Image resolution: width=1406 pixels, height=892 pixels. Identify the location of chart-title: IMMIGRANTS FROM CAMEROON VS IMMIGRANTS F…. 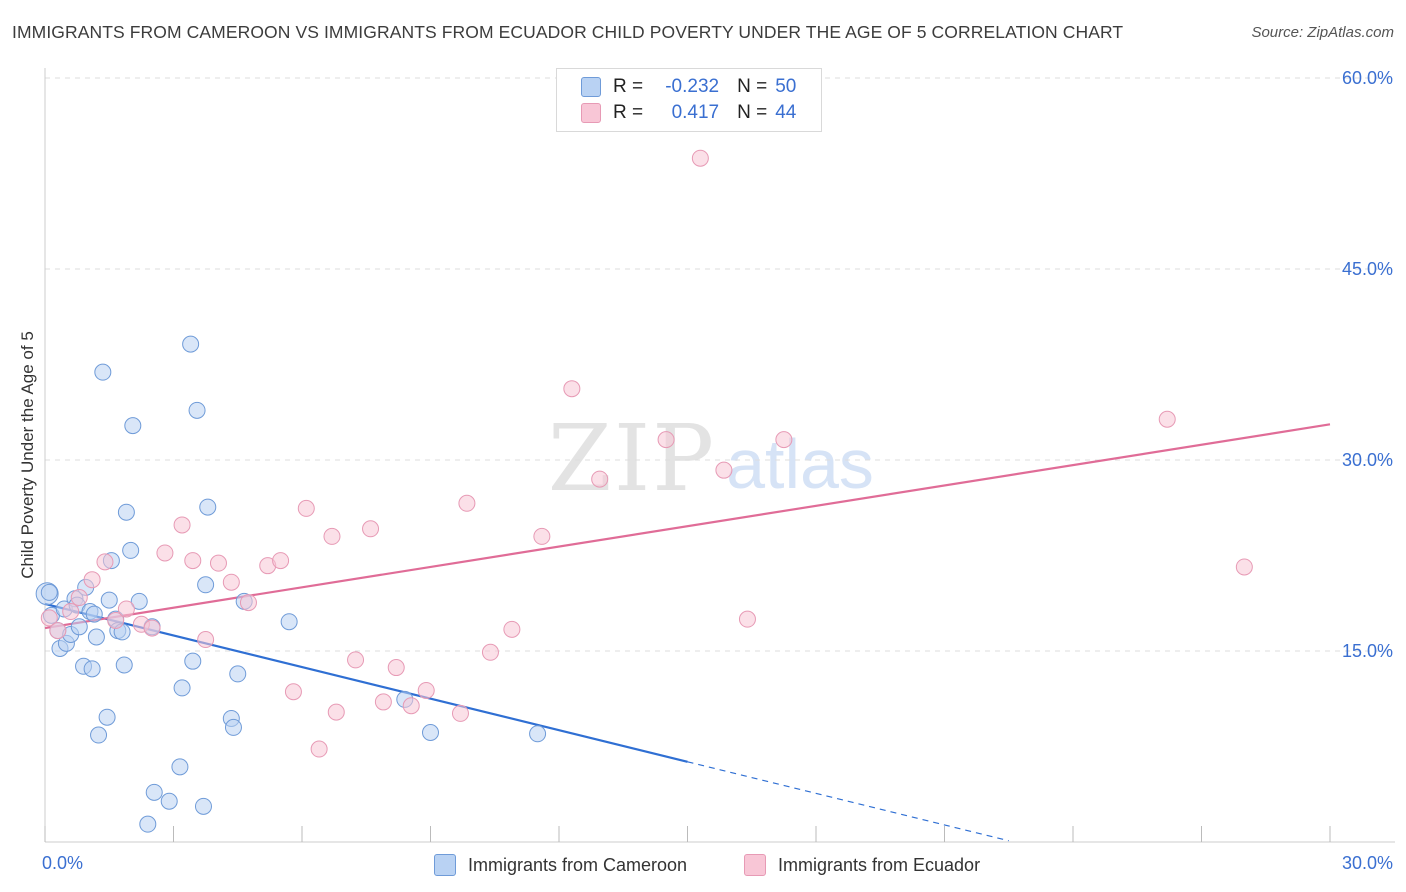
(568, 32).